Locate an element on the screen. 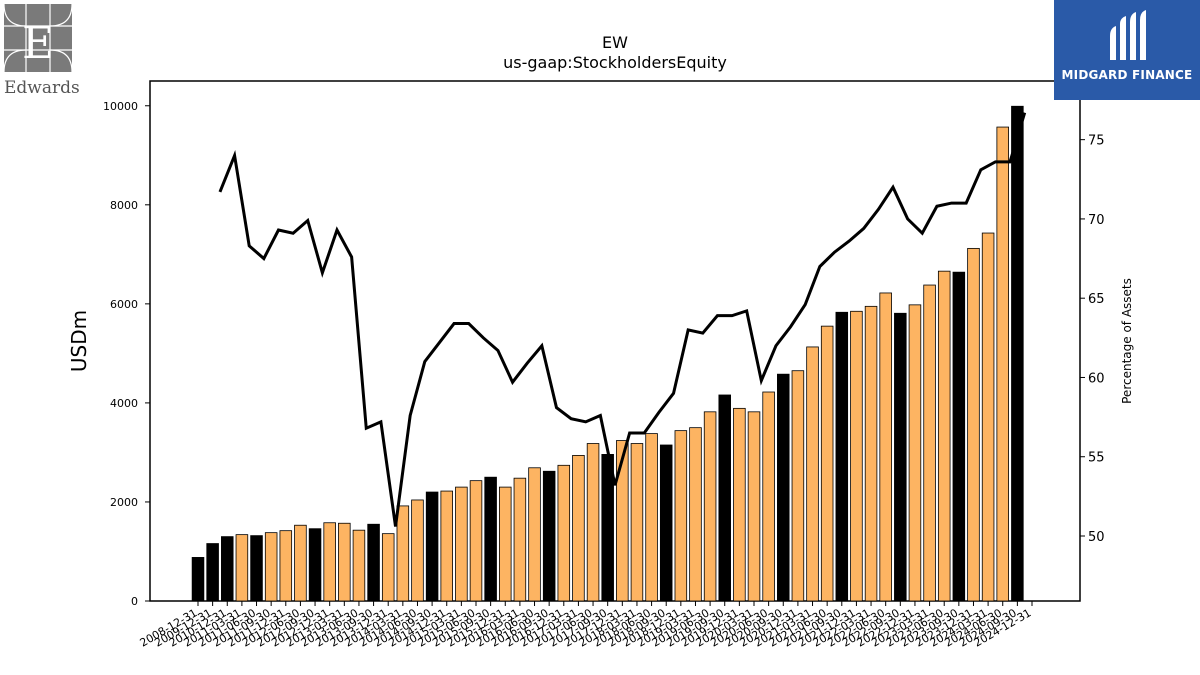 The image size is (1200, 675). y2-axis-label: Percentage of Assets is located at coordinates (1127, 341).